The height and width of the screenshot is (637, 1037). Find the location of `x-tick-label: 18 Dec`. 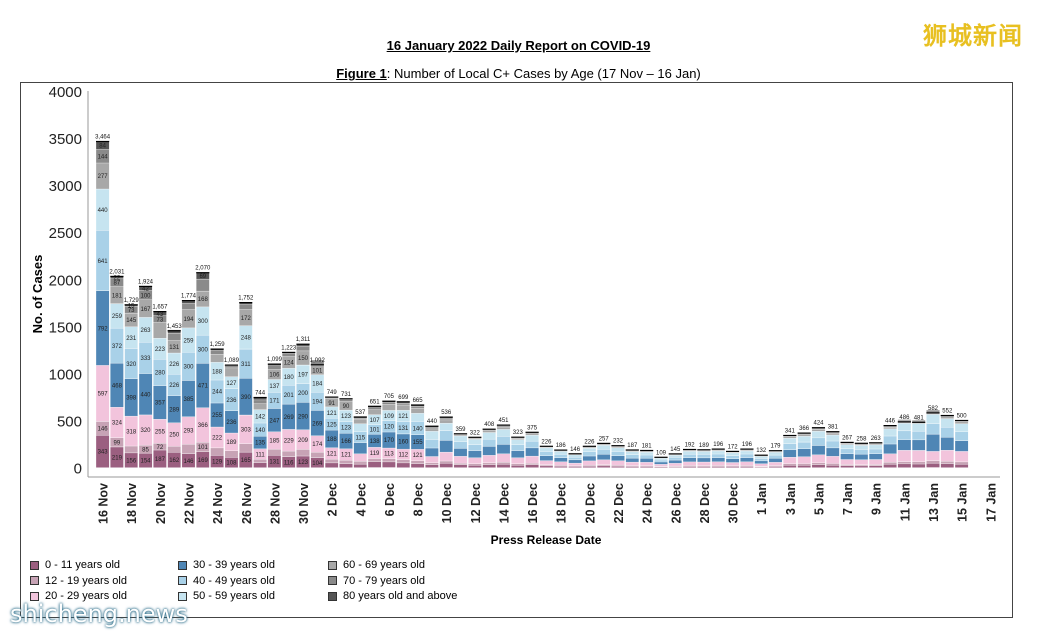

x-tick-label: 18 Dec is located at coordinates (562, 503).